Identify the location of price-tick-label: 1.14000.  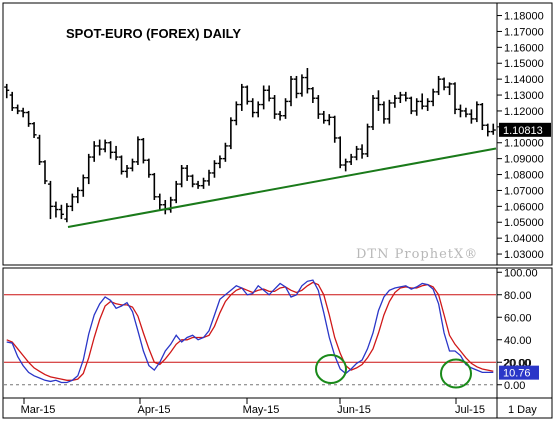
(524, 80).